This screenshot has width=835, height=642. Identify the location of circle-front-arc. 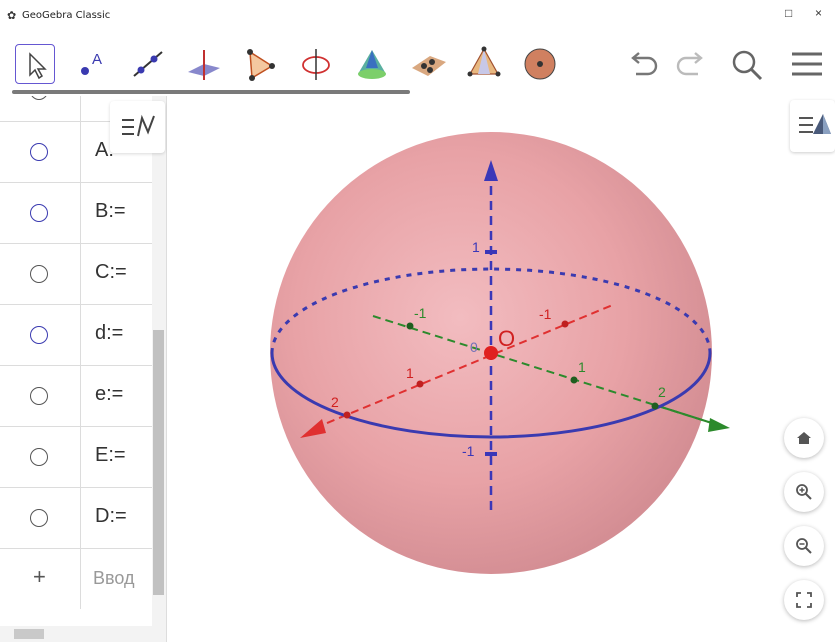
(491, 395).